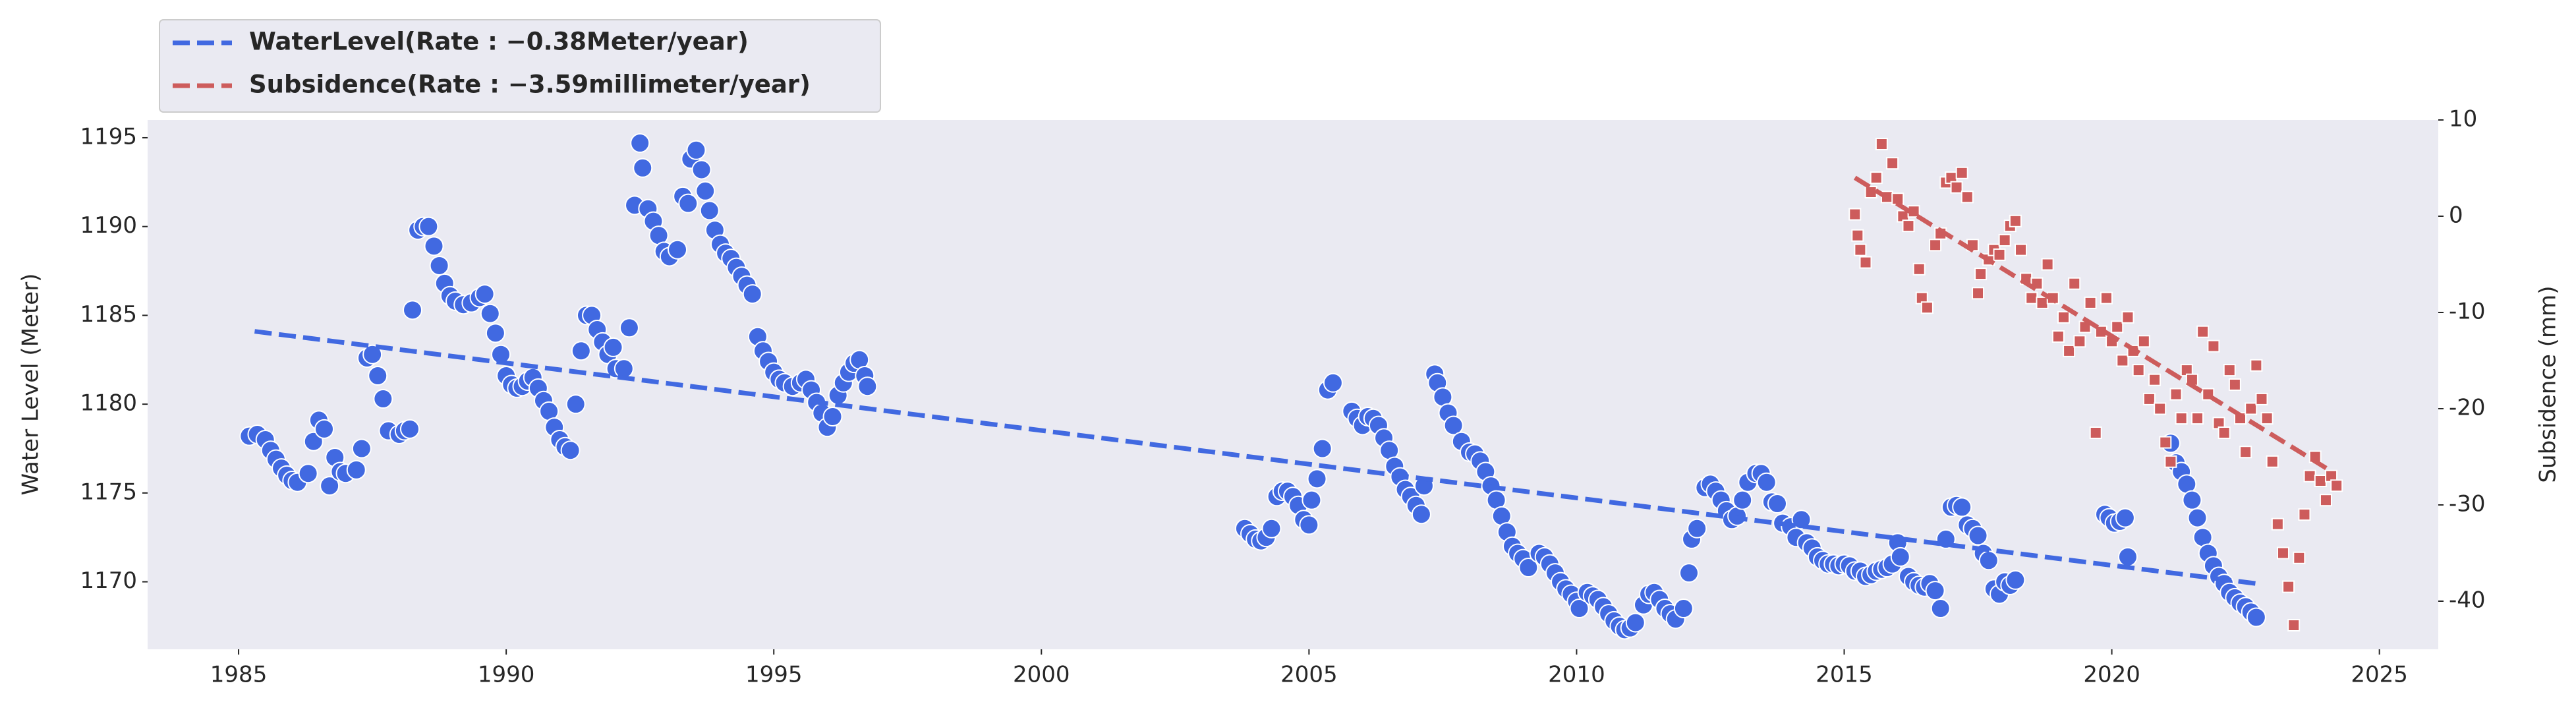 The image size is (2576, 704). What do you see at coordinates (2467, 600) in the screenshot?
I see `y2-tick-label: -40` at bounding box center [2467, 600].